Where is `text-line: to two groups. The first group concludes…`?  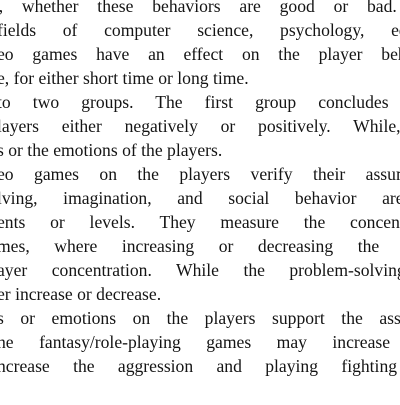
text-line: to two groups. The first group concludes… is located at coordinates (200, 102).